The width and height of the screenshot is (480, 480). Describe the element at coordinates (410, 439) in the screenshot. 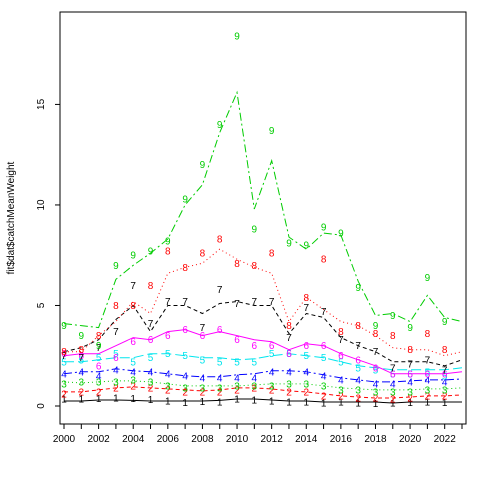

I see `x-tick-label: 2020` at that location.